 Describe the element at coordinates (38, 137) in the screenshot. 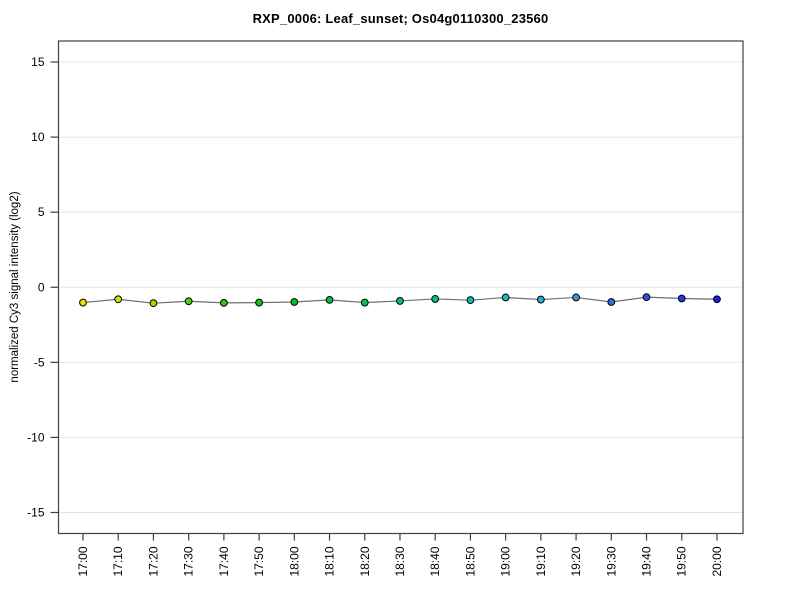

I see `y-tick-label: 10` at that location.